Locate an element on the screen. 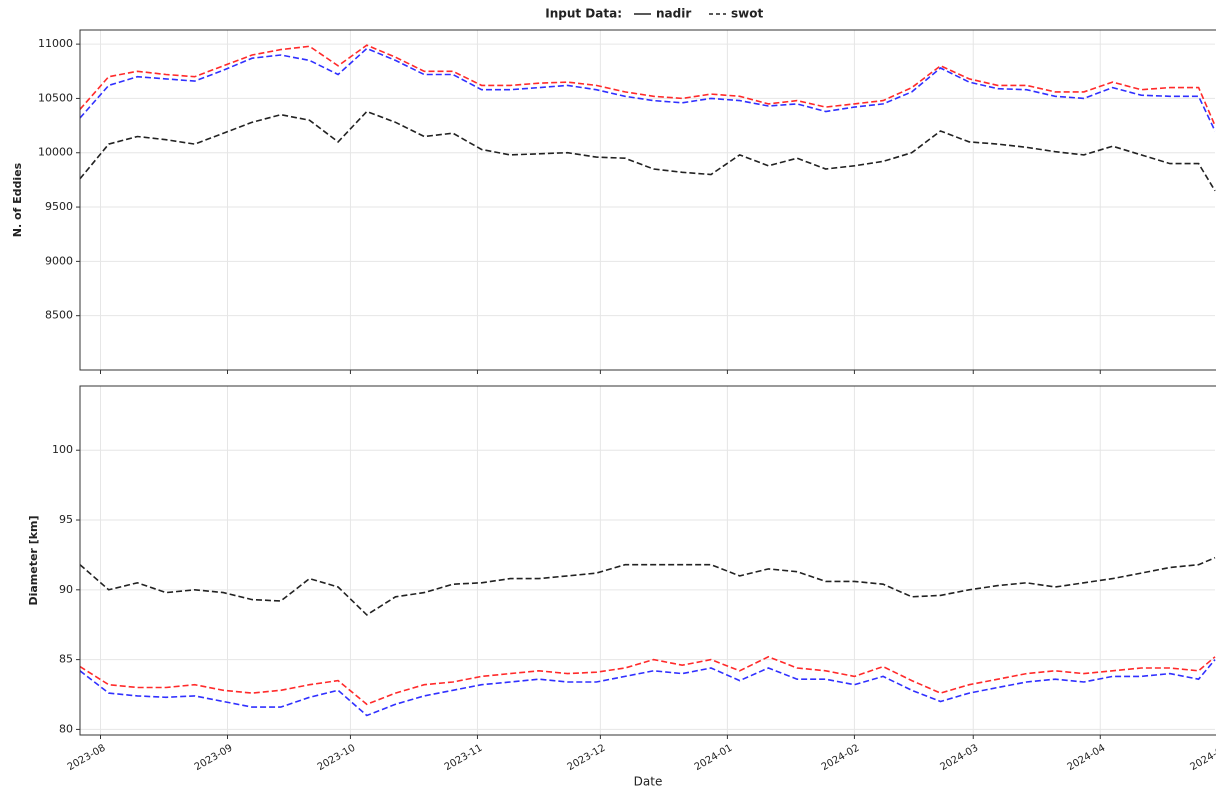 This screenshot has height=793, width=1216. x-tick-label: 2024-05 is located at coordinates (1202, 758).